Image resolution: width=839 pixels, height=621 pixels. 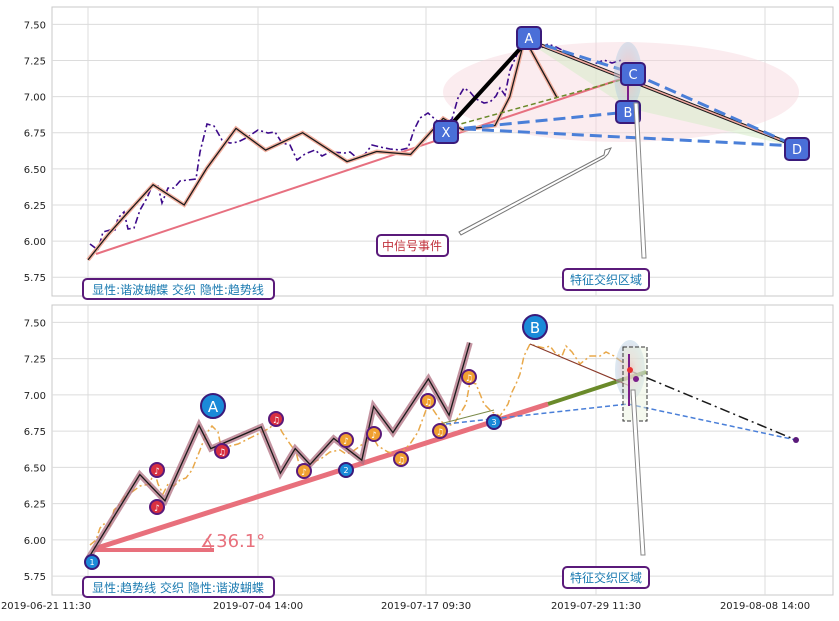 What do you see at coordinates (638, 472) in the screenshot?
I see `zone-arrow-bottom` at bounding box center [638, 472].